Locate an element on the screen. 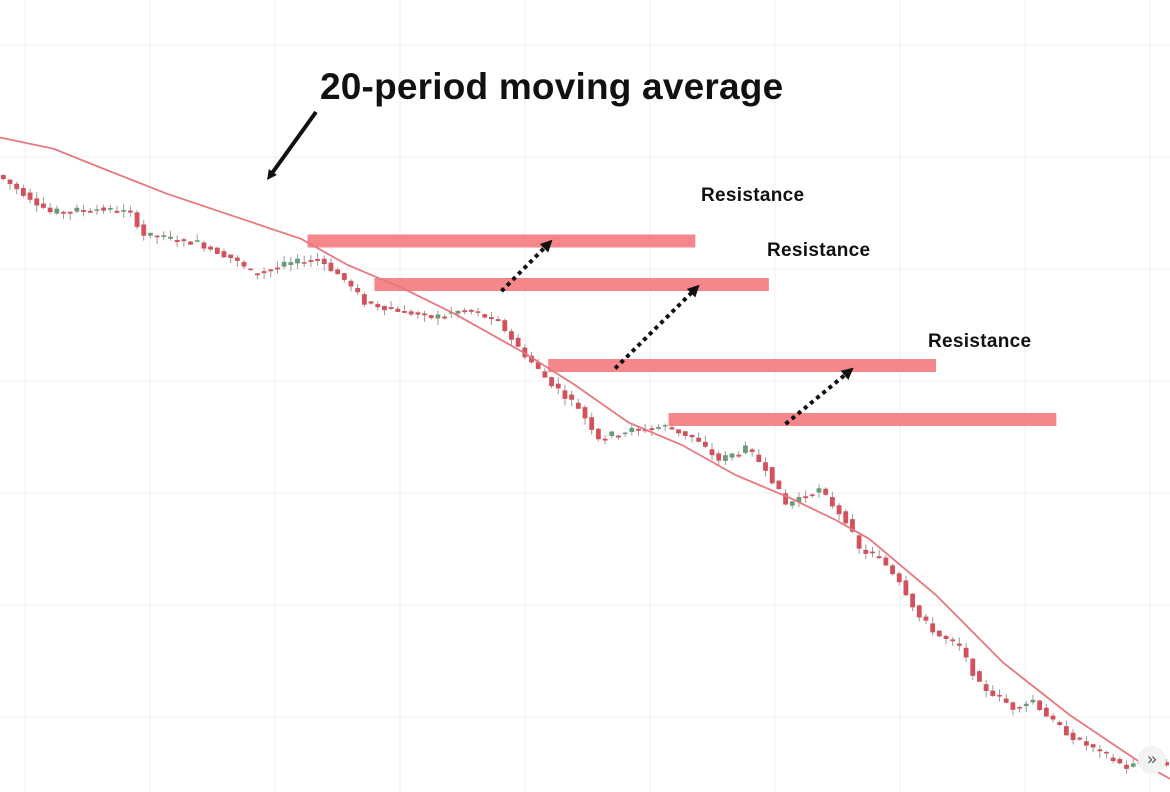 The width and height of the screenshot is (1170, 792). scroll-to-latest-button: » is located at coordinates (1152, 760).